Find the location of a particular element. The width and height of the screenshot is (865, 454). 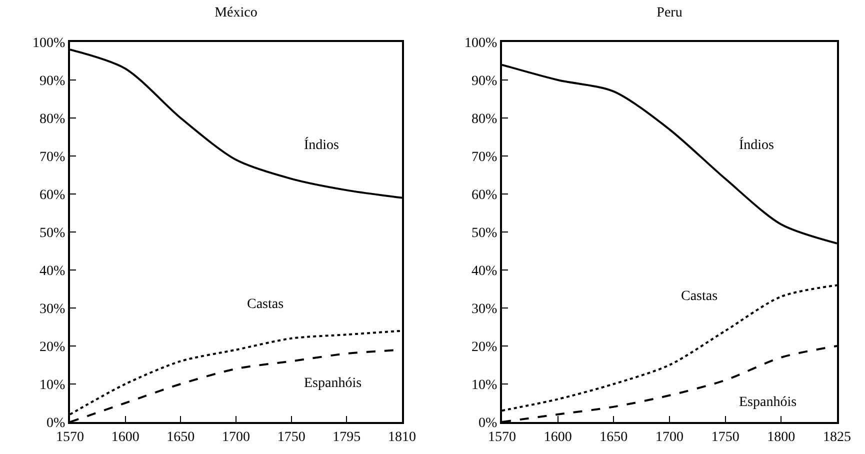

chart-title: Peru is located at coordinates (669, 13).